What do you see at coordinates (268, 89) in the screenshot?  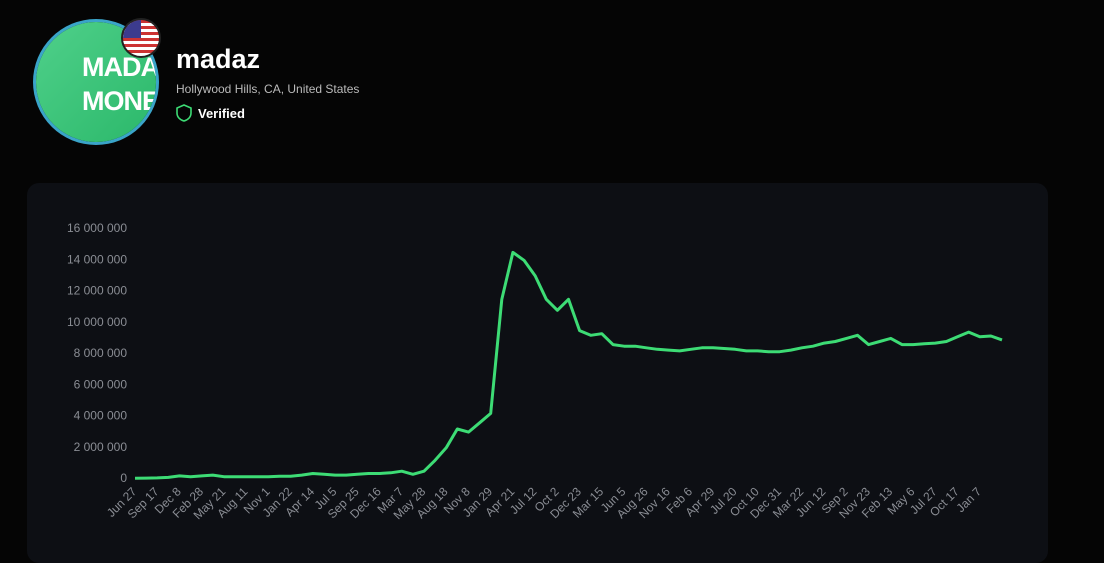 I see `profile-location: Hollywood Hills, CA, United States` at bounding box center [268, 89].